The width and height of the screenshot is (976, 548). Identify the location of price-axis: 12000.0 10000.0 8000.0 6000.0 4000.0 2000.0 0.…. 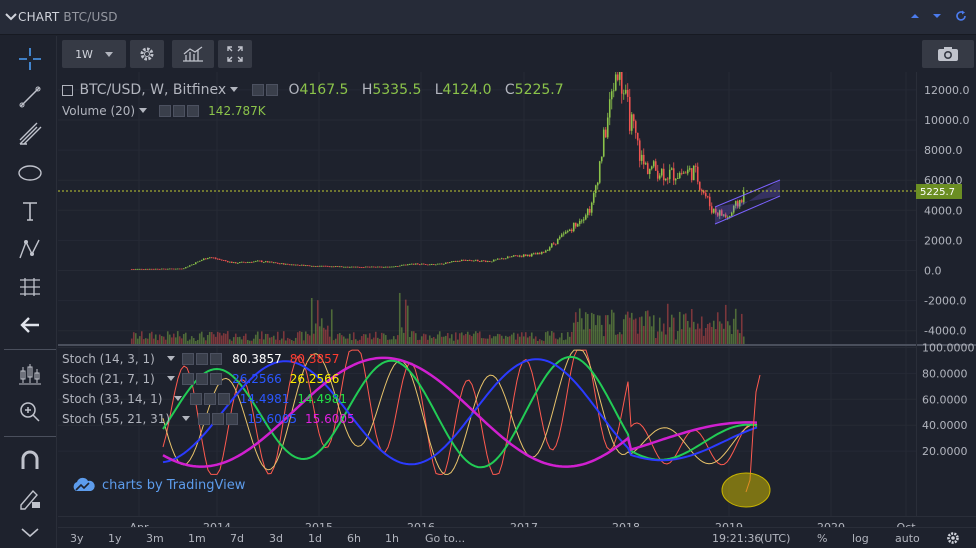
(947, 211).